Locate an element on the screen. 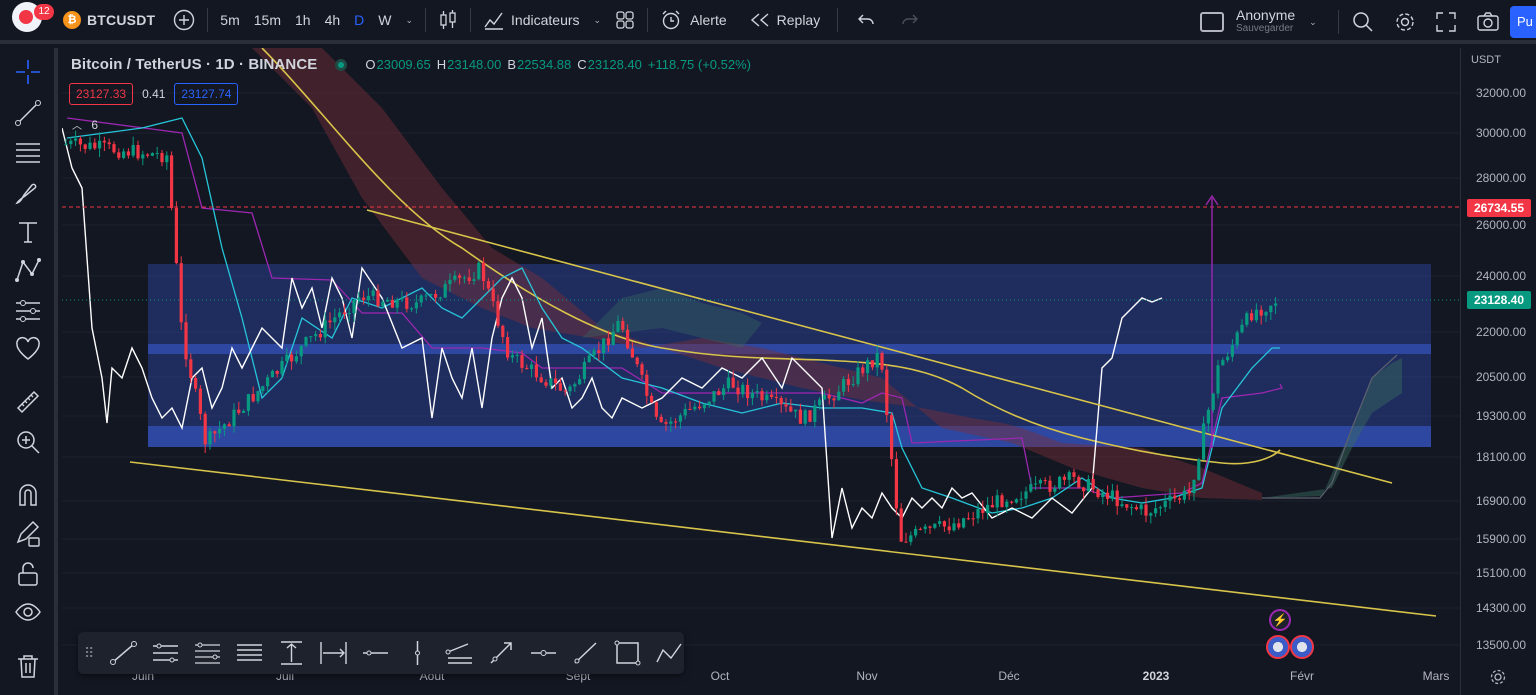  indicators-button: Indicateurs ⌄ is located at coordinates (542, 20).